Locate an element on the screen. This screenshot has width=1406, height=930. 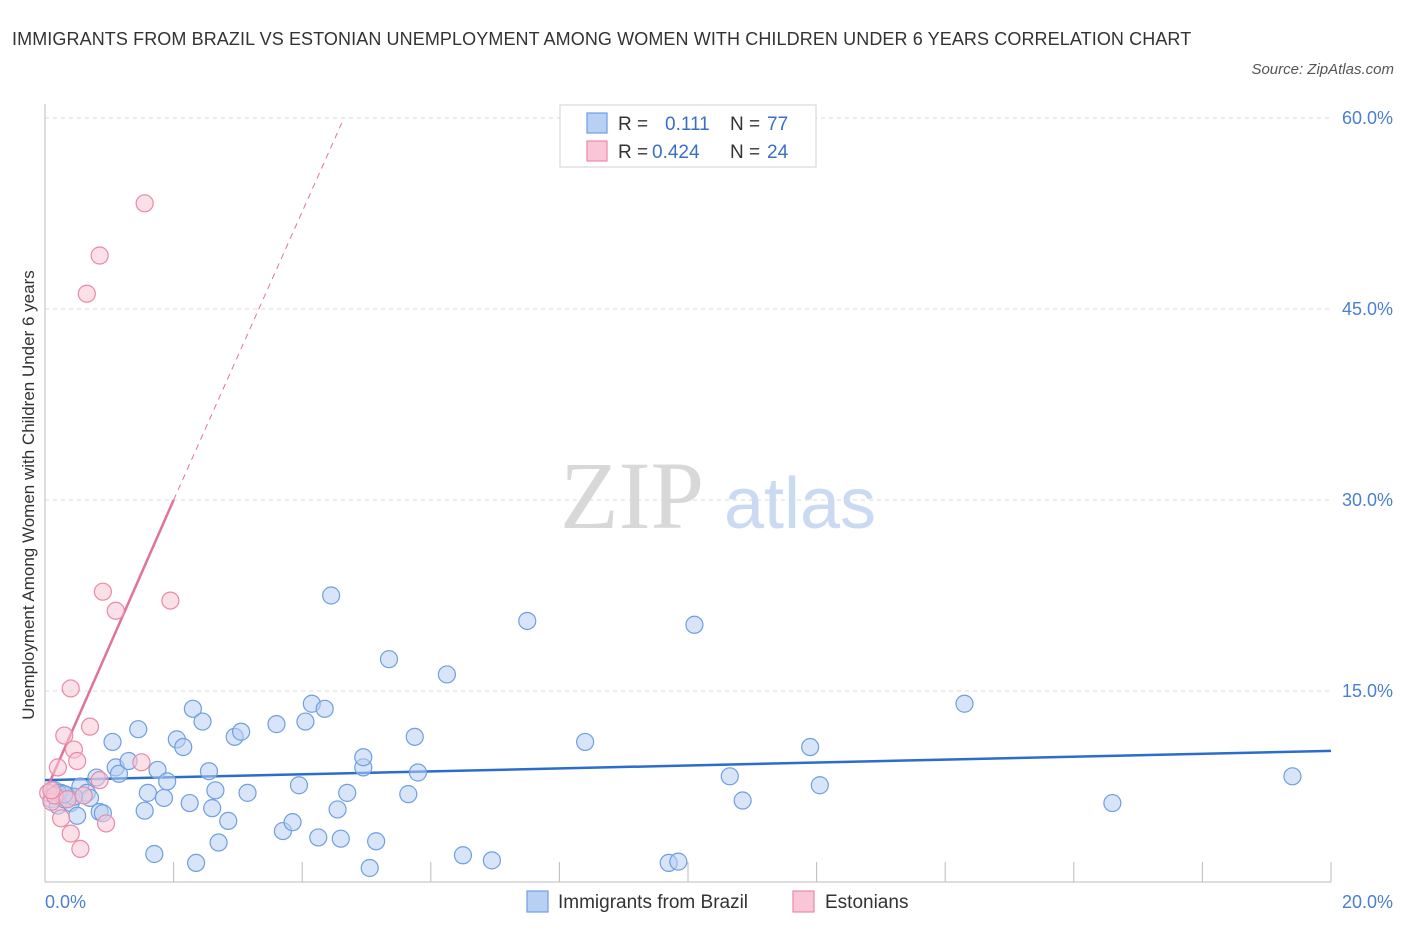
legend-r-label: R = is located at coordinates (633, 152).